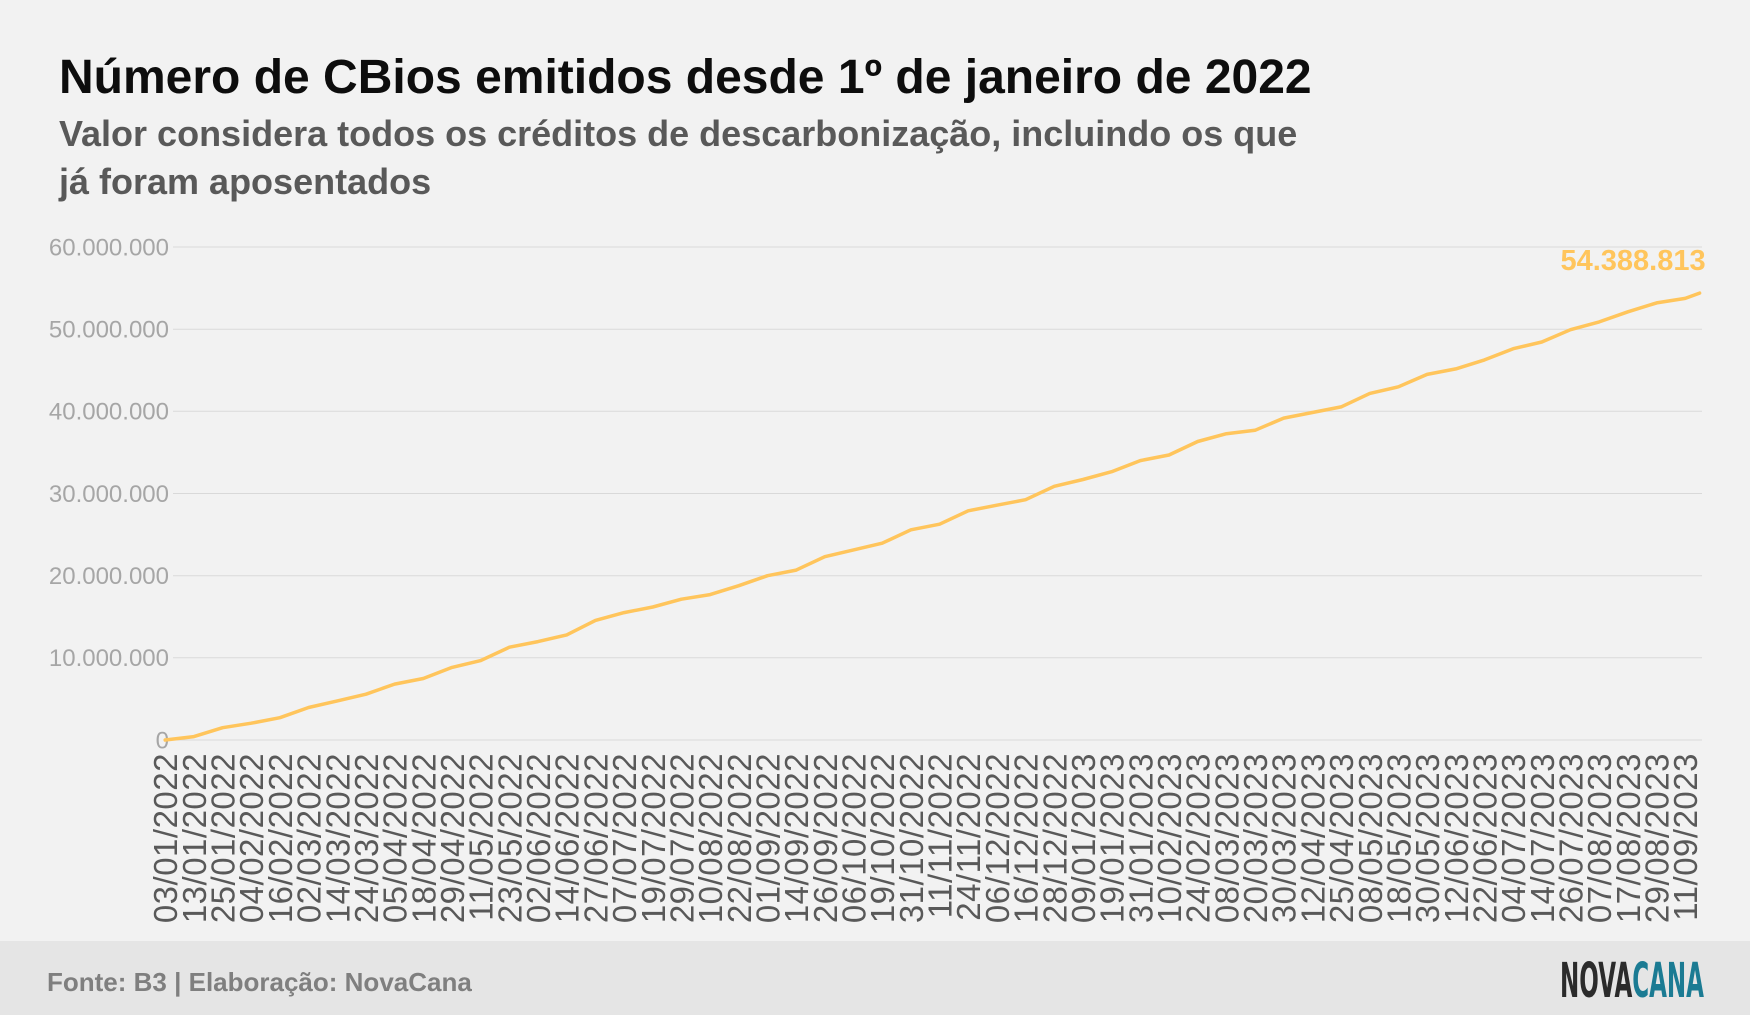 The height and width of the screenshot is (1015, 1750). What do you see at coordinates (1284, 838) in the screenshot?
I see `x-tick-label: 30/03/2023` at bounding box center [1284, 838].